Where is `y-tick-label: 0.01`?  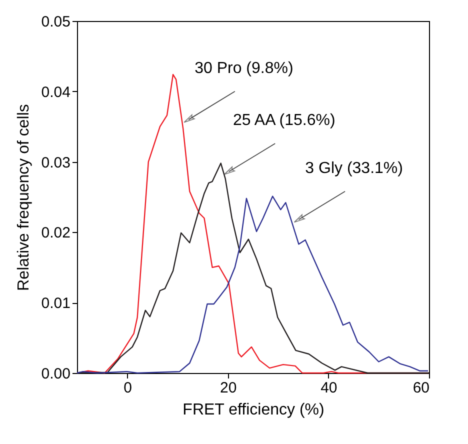 y-tick-label: 0.01 is located at coordinates (55, 303).